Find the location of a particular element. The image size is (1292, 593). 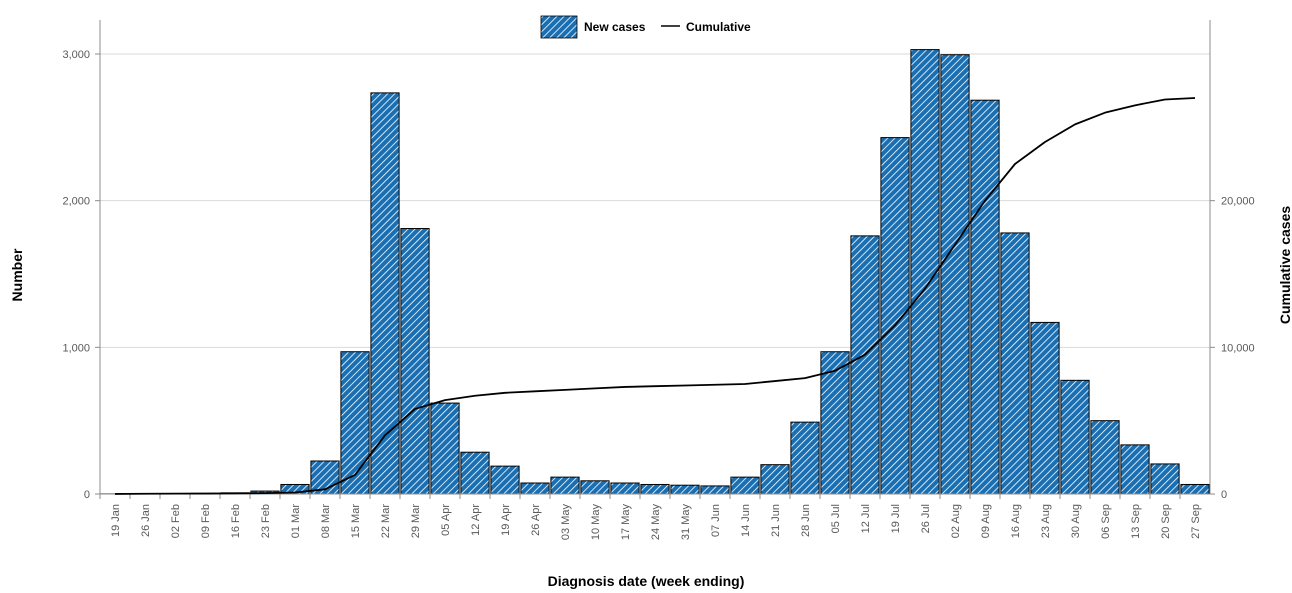

x-tick-label: 19 Jul is located at coordinates (896, 518).